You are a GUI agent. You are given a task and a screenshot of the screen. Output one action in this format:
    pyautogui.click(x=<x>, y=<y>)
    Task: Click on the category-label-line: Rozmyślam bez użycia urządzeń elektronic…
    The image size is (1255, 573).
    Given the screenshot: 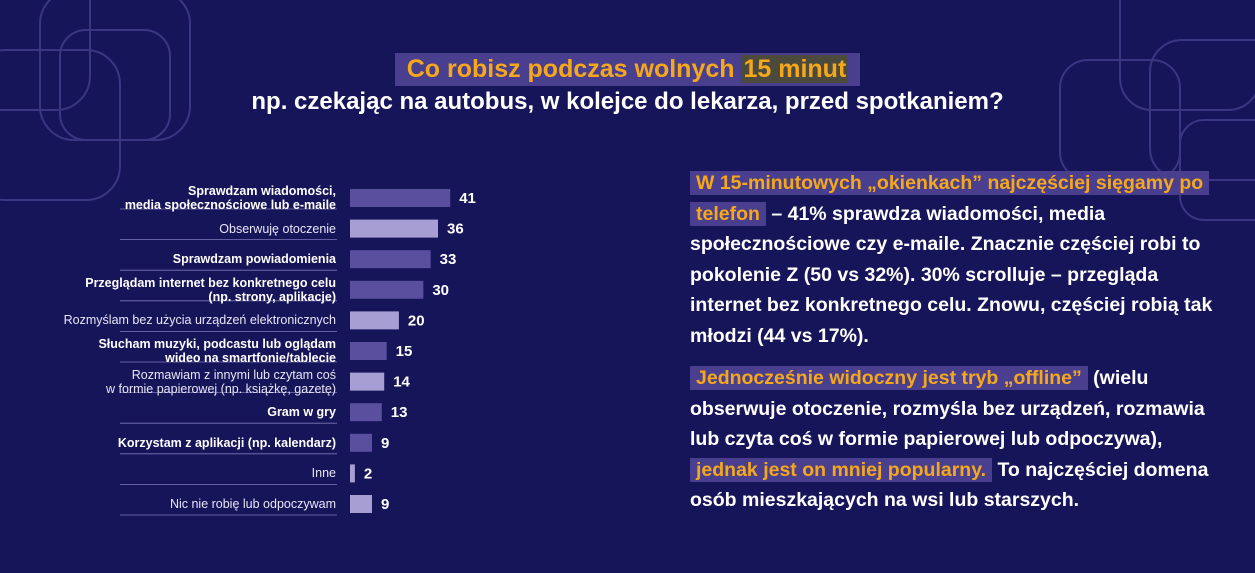 What is the action you would take?
    pyautogui.click(x=199, y=320)
    